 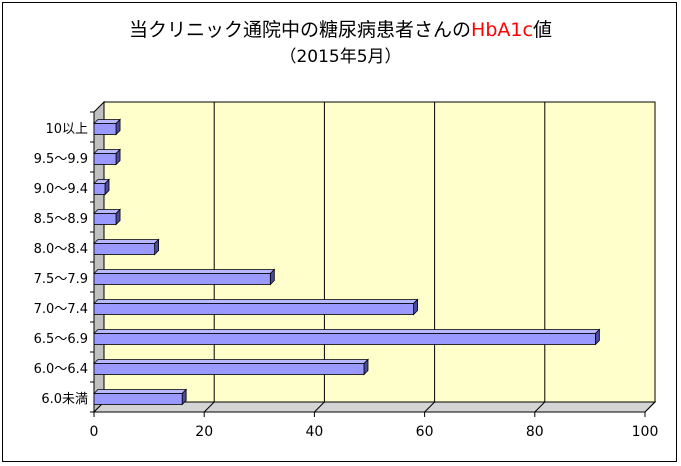 What do you see at coordinates (645, 432) in the screenshot?
I see `x-tick-label-100: 100` at bounding box center [645, 432].